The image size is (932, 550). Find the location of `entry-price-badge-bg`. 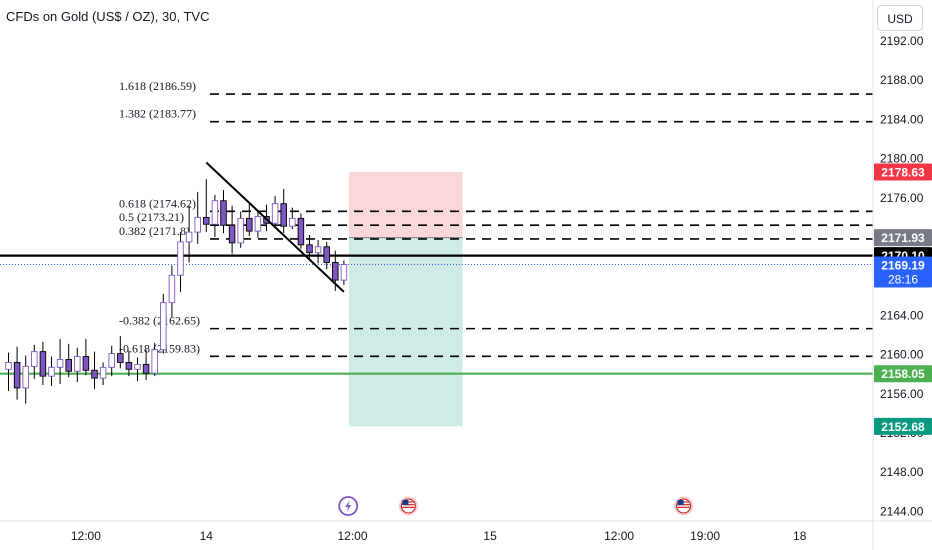

entry-price-badge-bg is located at coordinates (903, 238).